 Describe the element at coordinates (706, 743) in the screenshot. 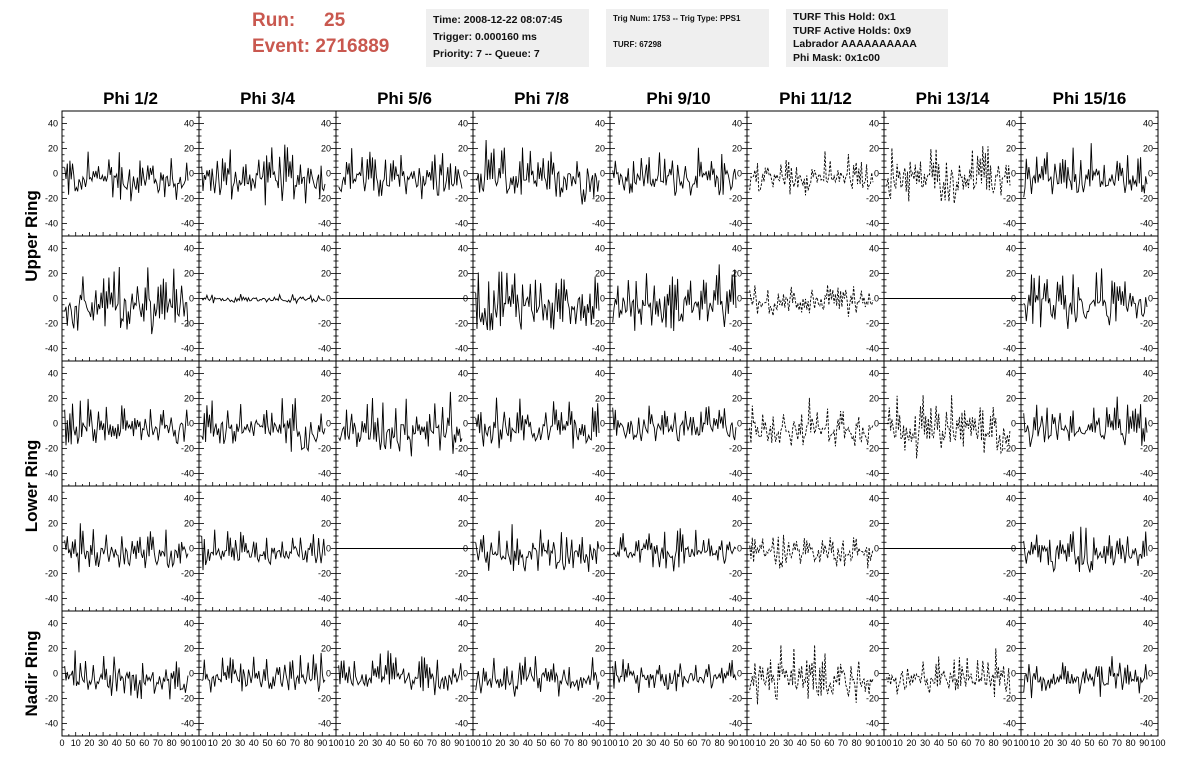

I see `x-tick-label: 70` at that location.